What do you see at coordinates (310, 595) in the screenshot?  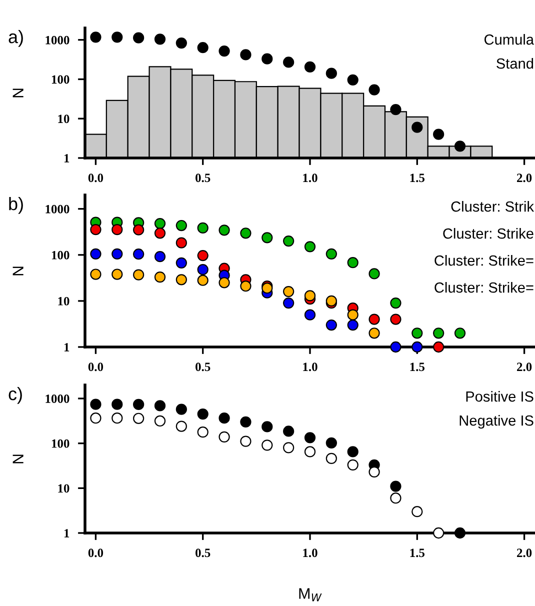 I see `x-axis-title: M$_{W}$` at bounding box center [310, 595].